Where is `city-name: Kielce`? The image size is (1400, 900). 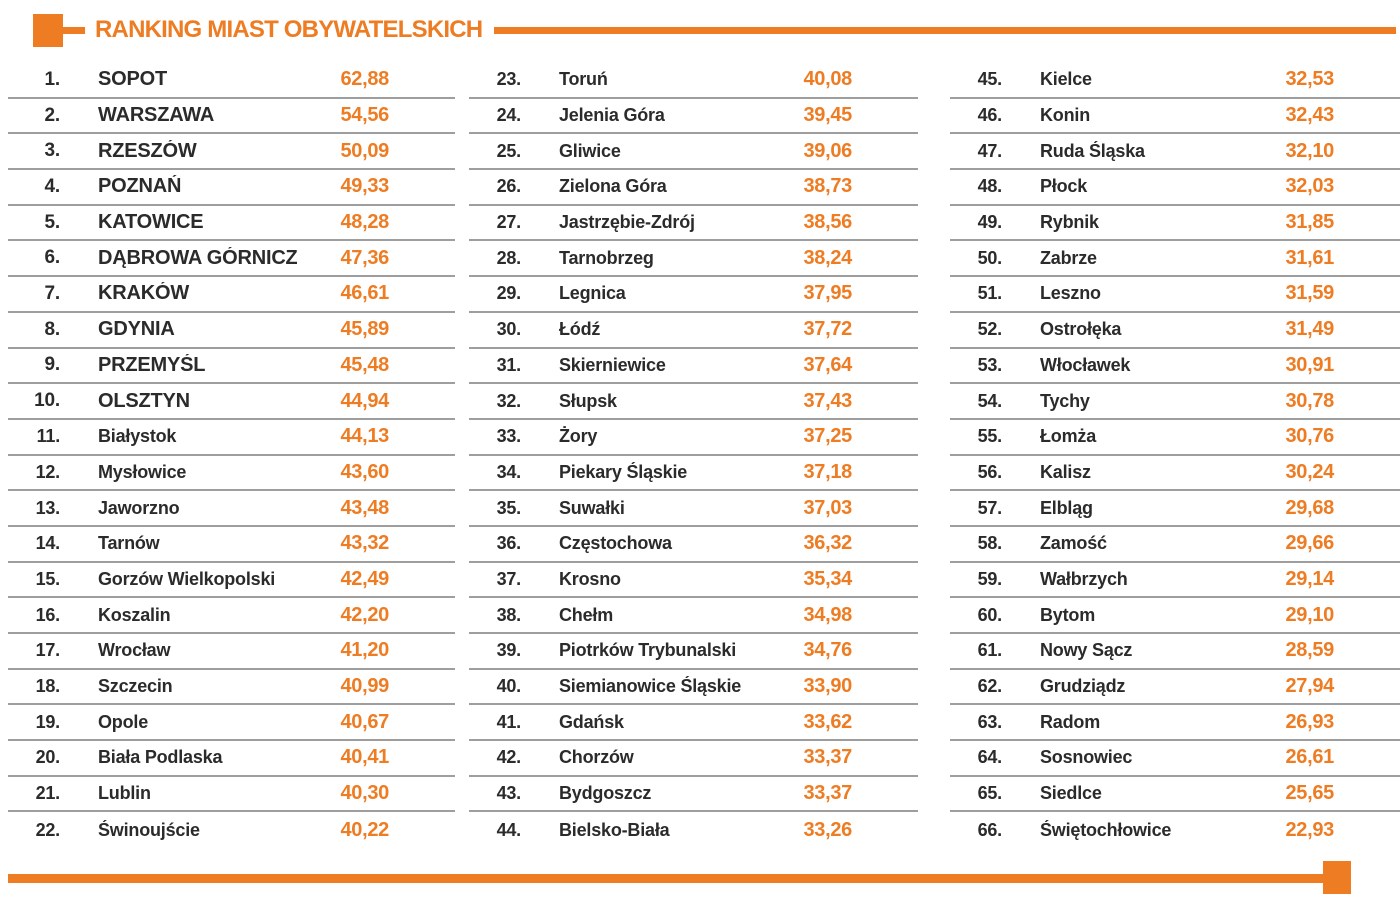
city-name: Kielce is located at coordinates (1066, 79).